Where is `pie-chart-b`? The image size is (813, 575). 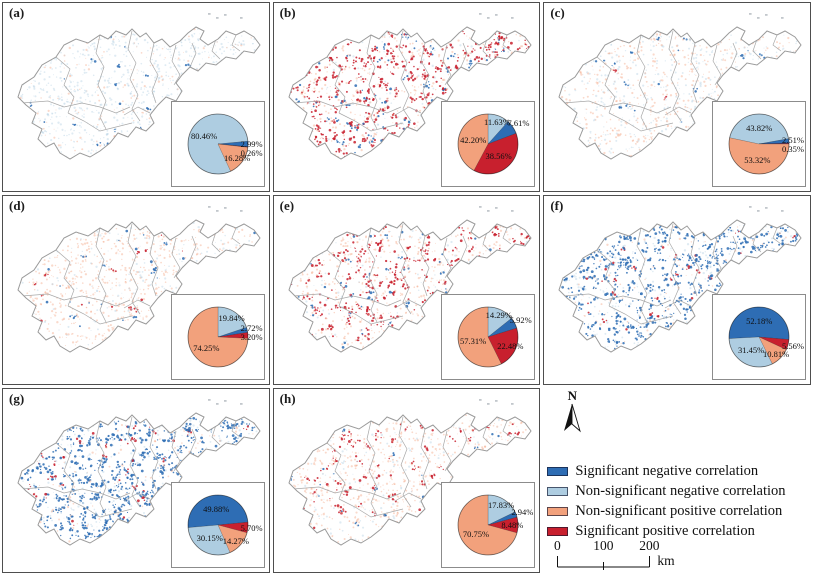
pie-chart-b is located at coordinates (488, 144).